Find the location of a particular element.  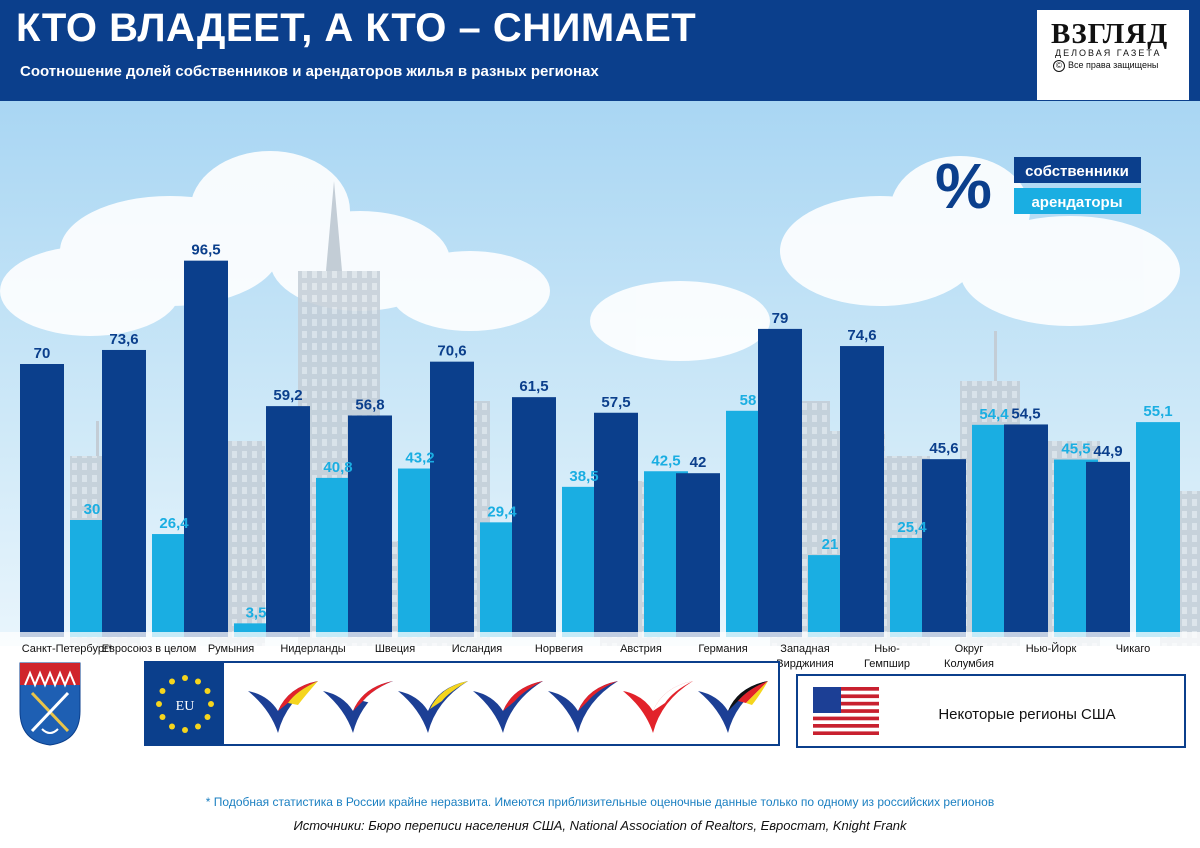

value-label-owners: 74,6 is located at coordinates (861, 335).